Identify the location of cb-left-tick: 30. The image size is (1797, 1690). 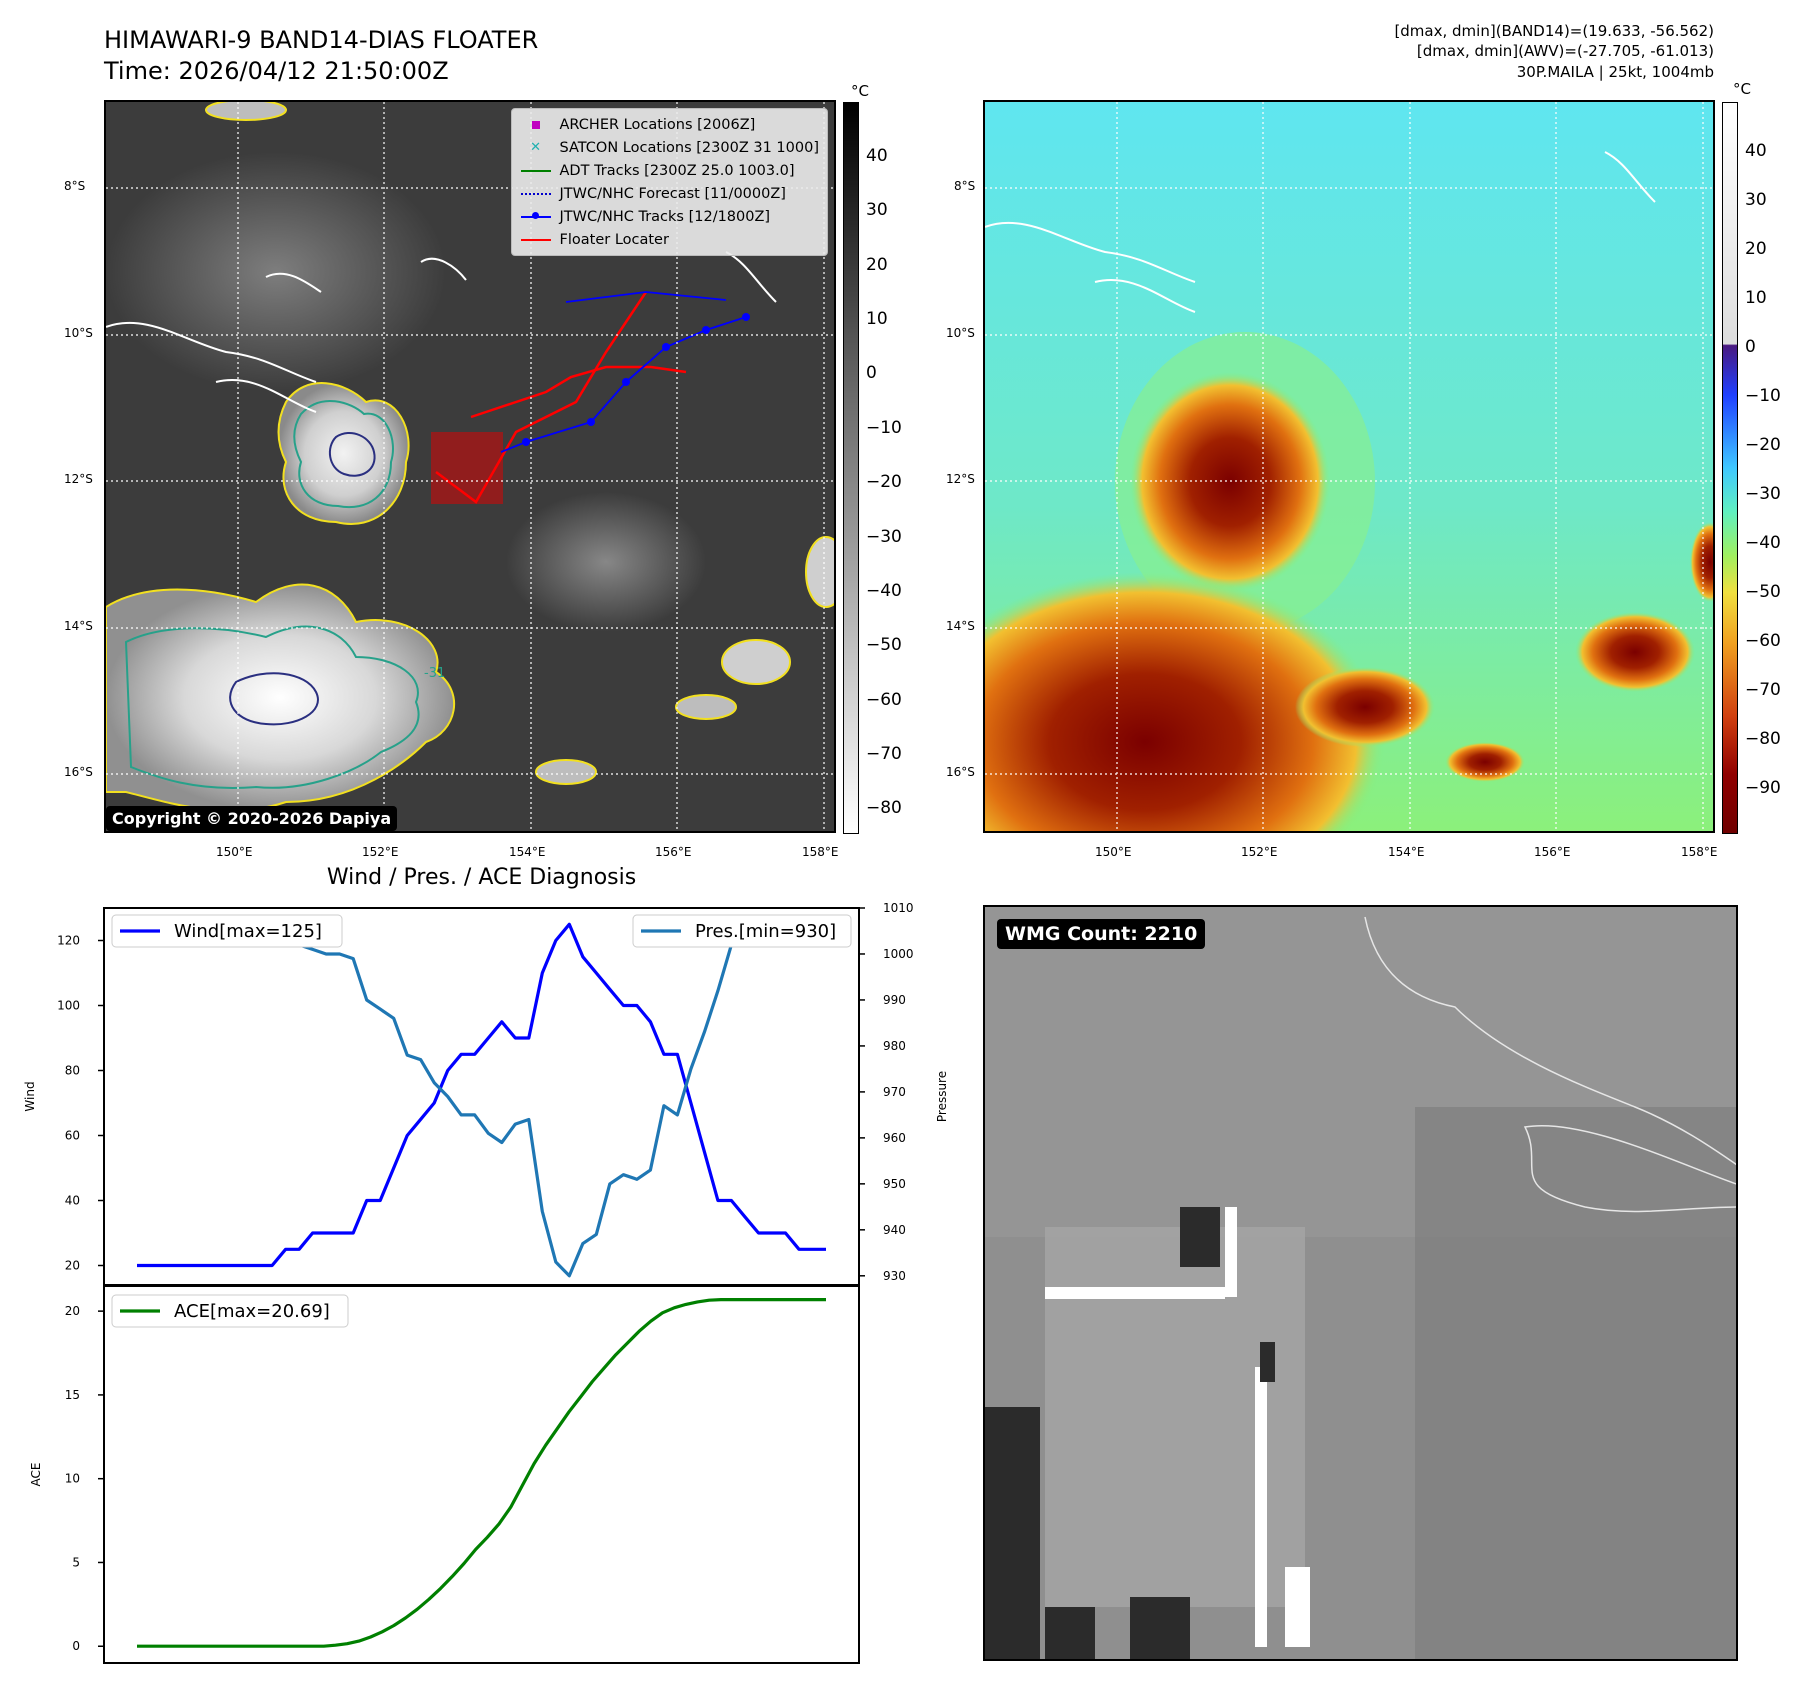
(877, 210).